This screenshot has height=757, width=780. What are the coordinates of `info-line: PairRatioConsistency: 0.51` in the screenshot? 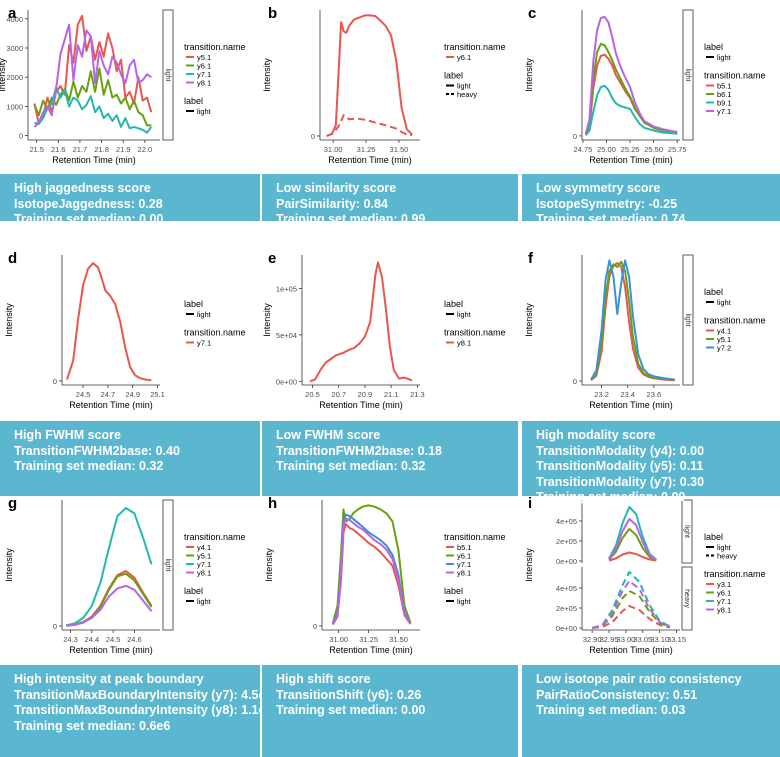 It's located at (617, 694).